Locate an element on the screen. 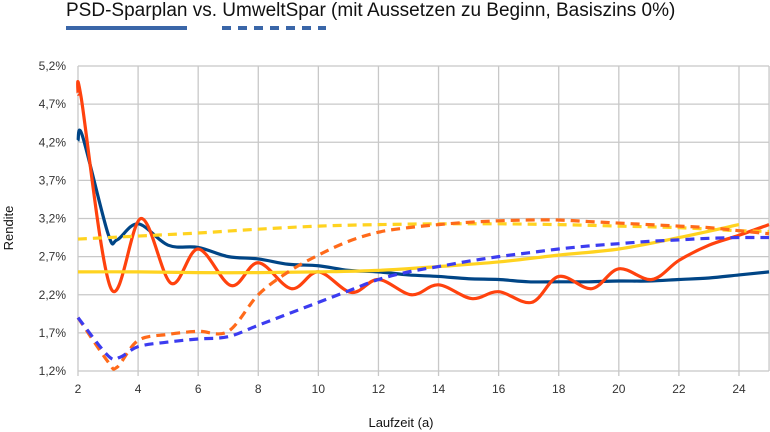  series-line-psd-sparplan-c is located at coordinates (408, 249).